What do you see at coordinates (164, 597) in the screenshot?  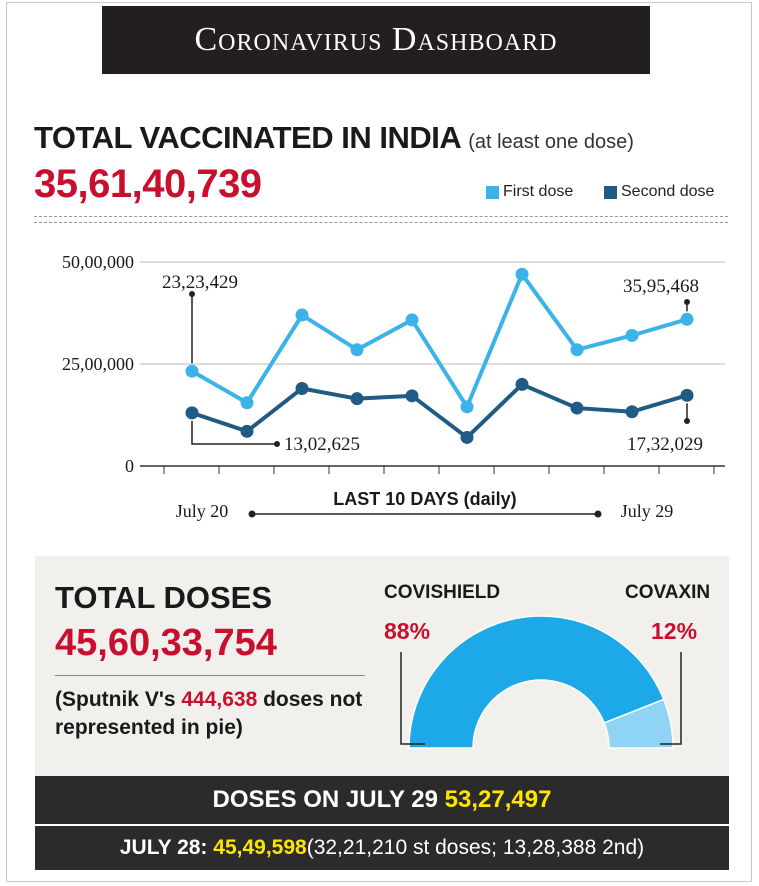 I see `total-doses-label: TOTAL DOSES` at bounding box center [164, 597].